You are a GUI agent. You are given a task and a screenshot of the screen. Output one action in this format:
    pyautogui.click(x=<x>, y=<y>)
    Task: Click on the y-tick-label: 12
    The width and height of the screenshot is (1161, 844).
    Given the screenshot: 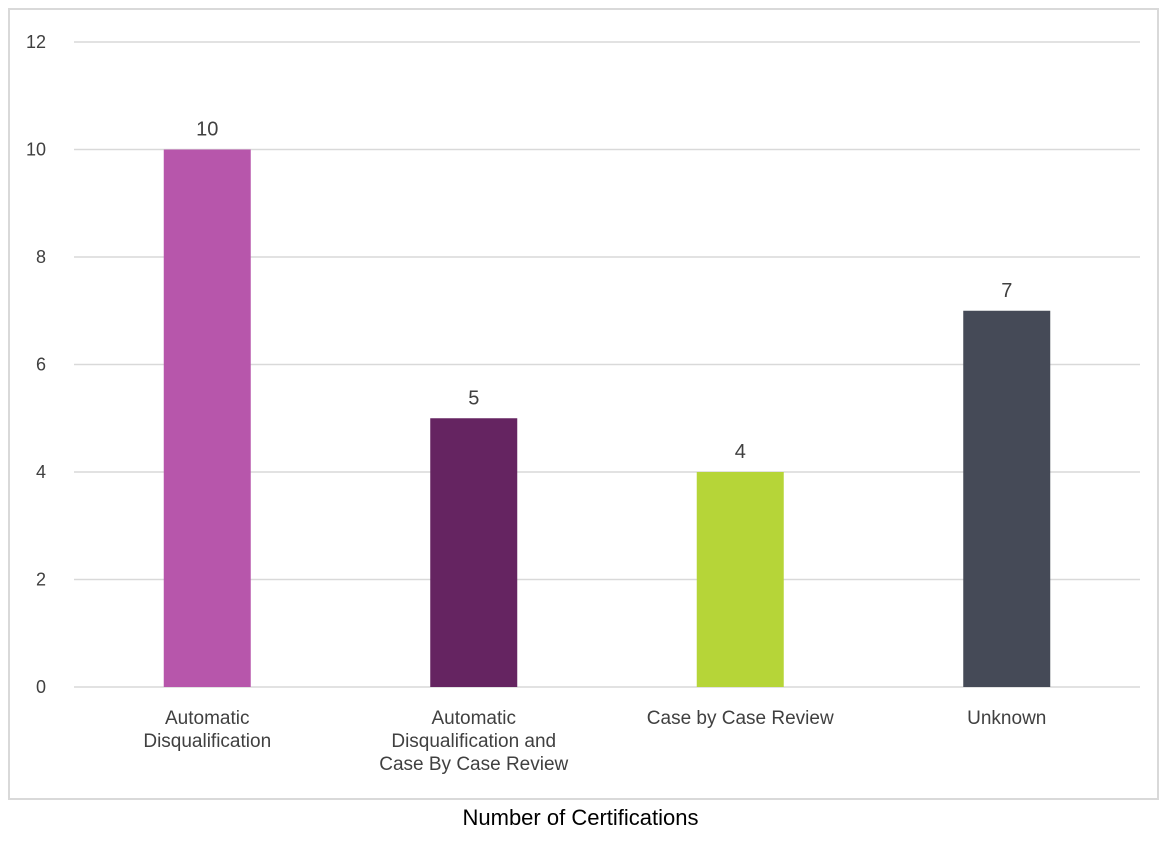 What is the action you would take?
    pyautogui.click(x=36, y=42)
    